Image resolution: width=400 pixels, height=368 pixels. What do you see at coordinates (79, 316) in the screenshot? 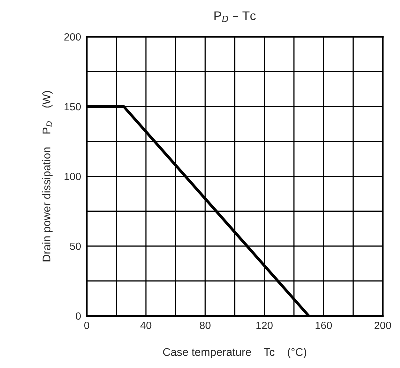
I see `y-tick-label: 0` at bounding box center [79, 316].